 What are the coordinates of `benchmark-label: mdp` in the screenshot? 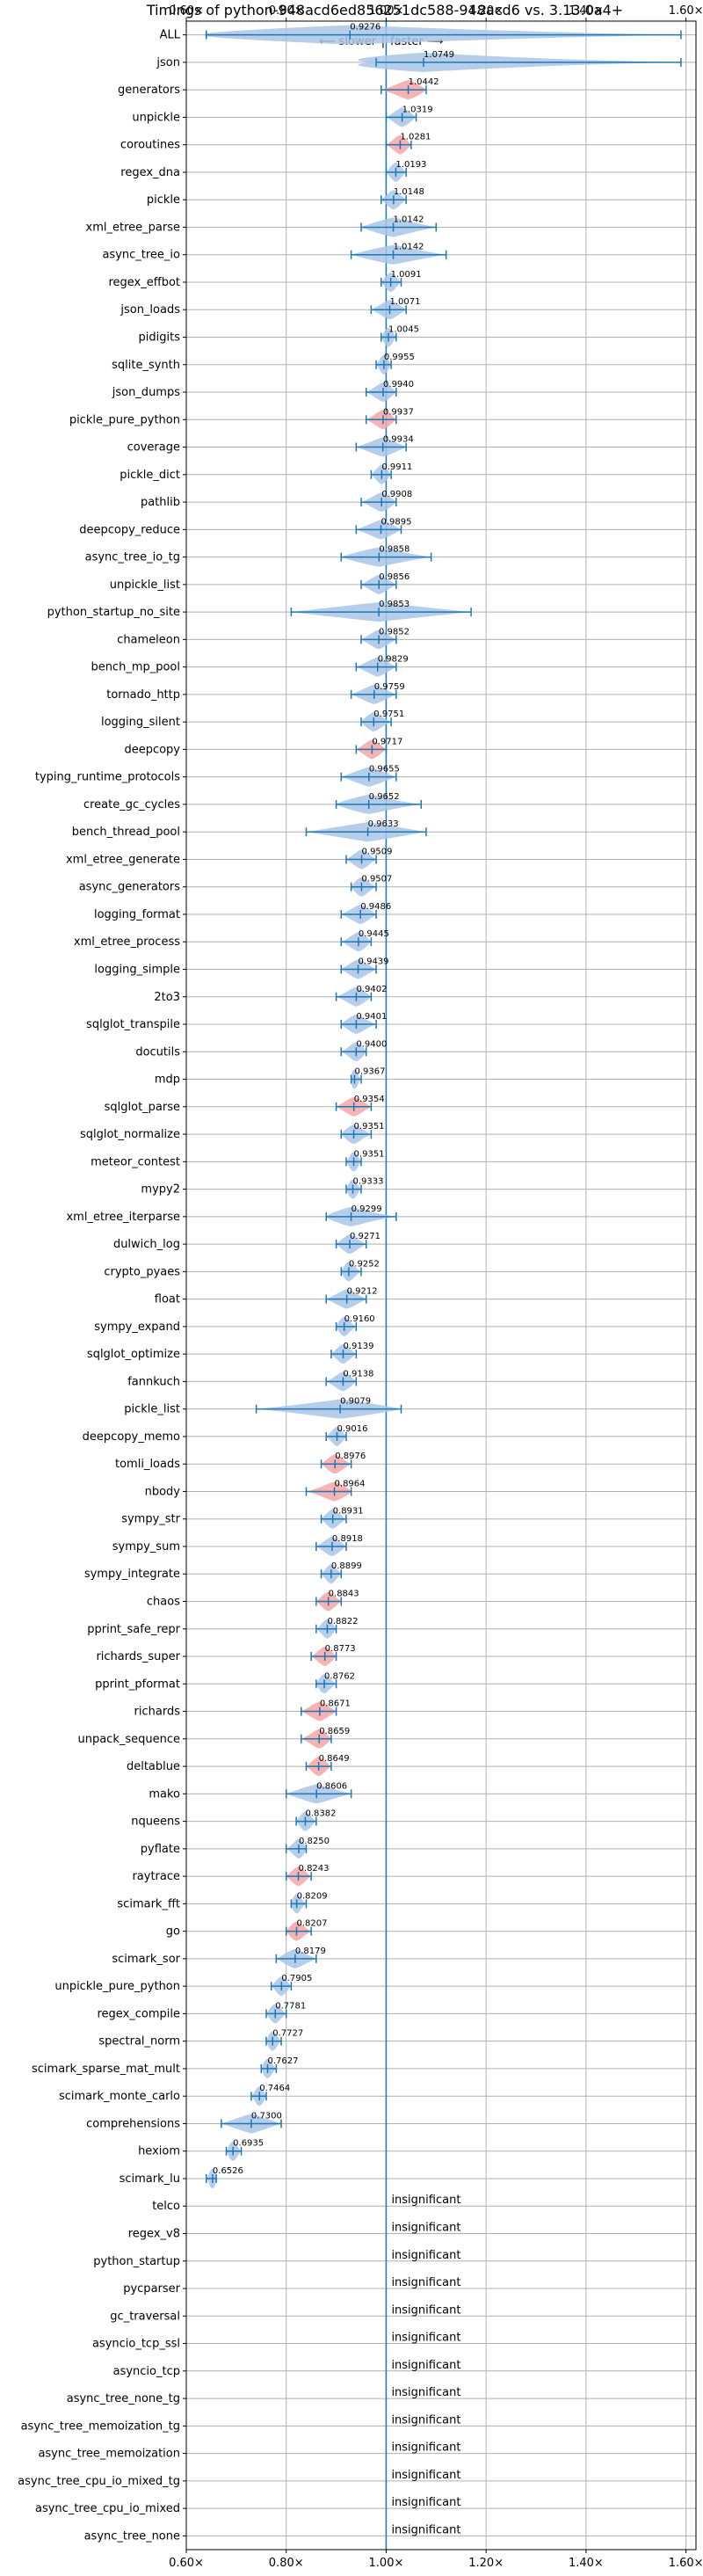 It's located at (168, 1080).